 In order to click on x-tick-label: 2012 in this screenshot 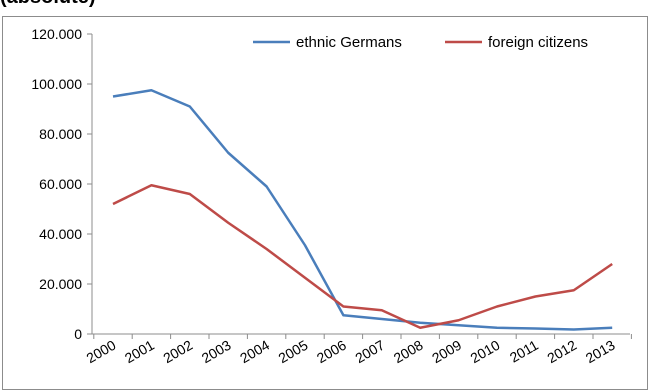, I will do `click(561, 352)`.